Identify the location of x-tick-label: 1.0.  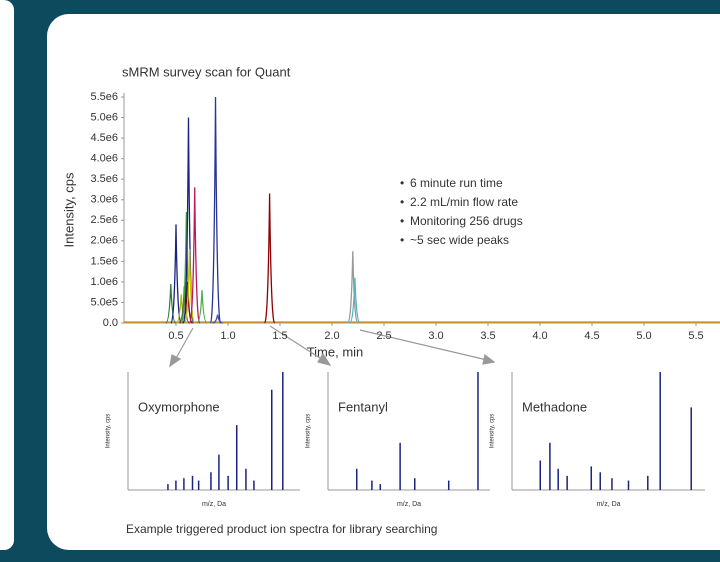
(227, 336).